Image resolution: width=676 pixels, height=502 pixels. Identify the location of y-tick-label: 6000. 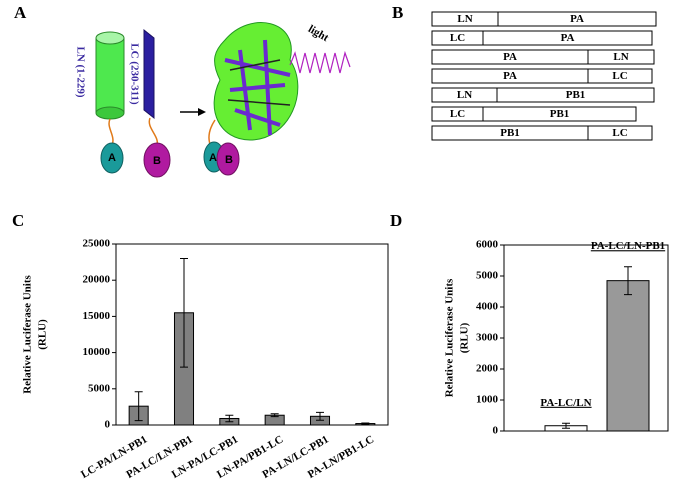
(487, 245).